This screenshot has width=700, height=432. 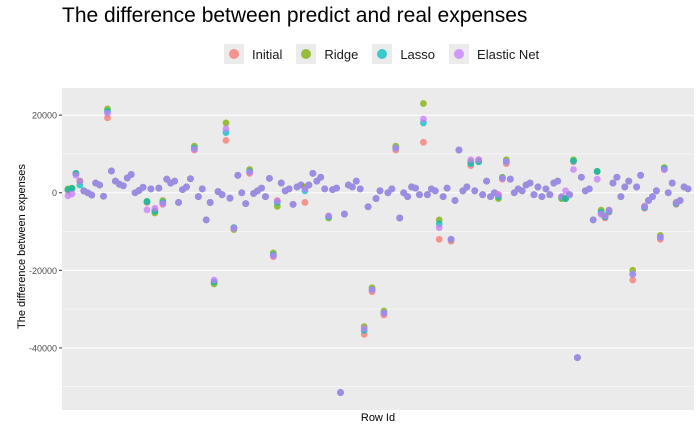 What do you see at coordinates (378, 418) in the screenshot?
I see `x-axis-label: Row Id` at bounding box center [378, 418].